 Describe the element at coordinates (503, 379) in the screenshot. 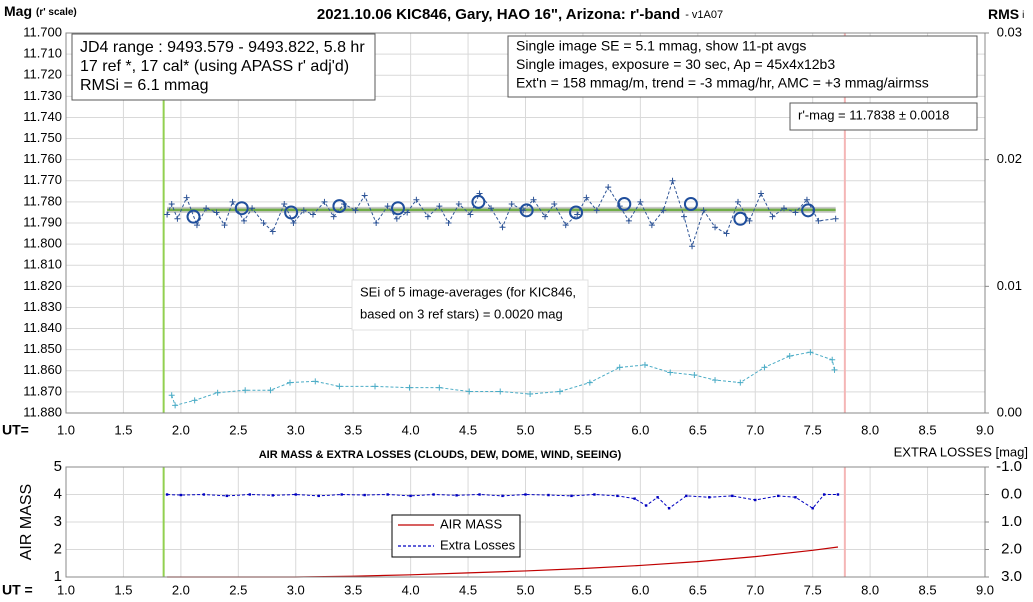

I see `series-line` at that location.